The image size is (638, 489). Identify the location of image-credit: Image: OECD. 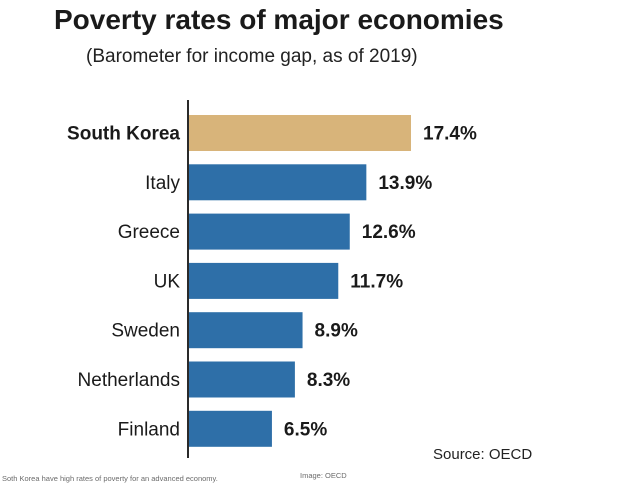
(323, 475).